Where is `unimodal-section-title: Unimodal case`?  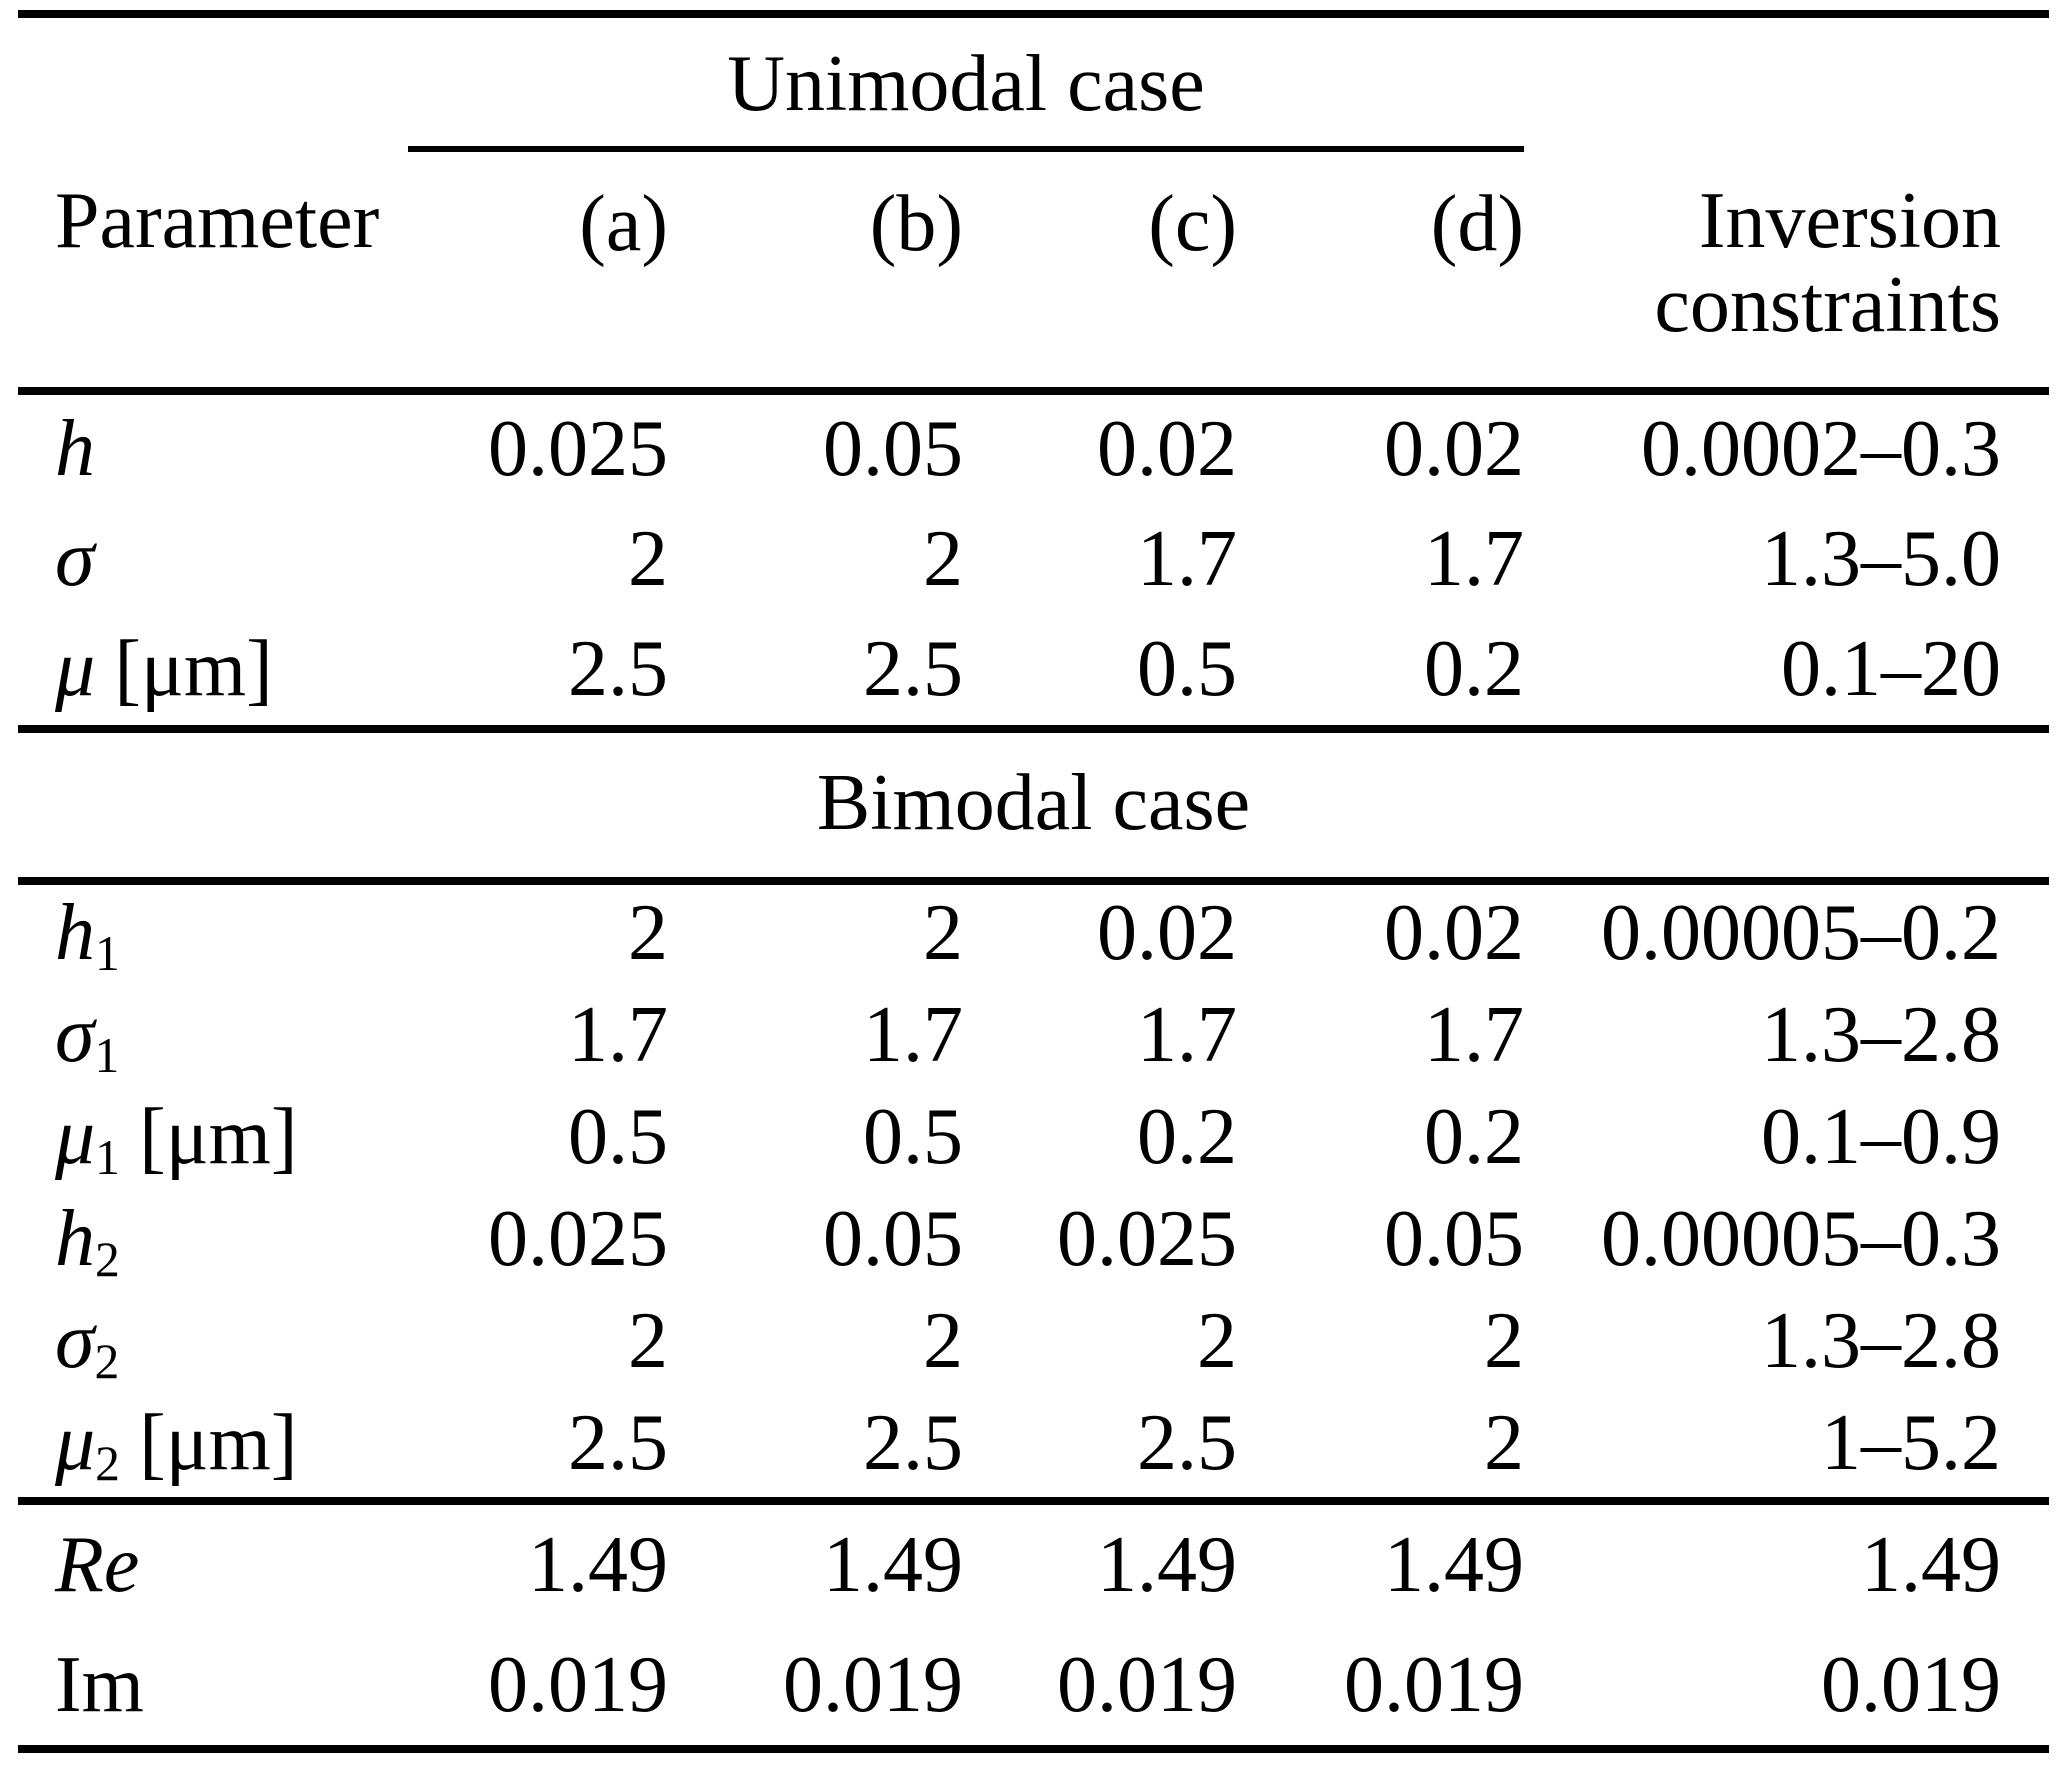 unimodal-section-title: Unimodal case is located at coordinates (966, 81).